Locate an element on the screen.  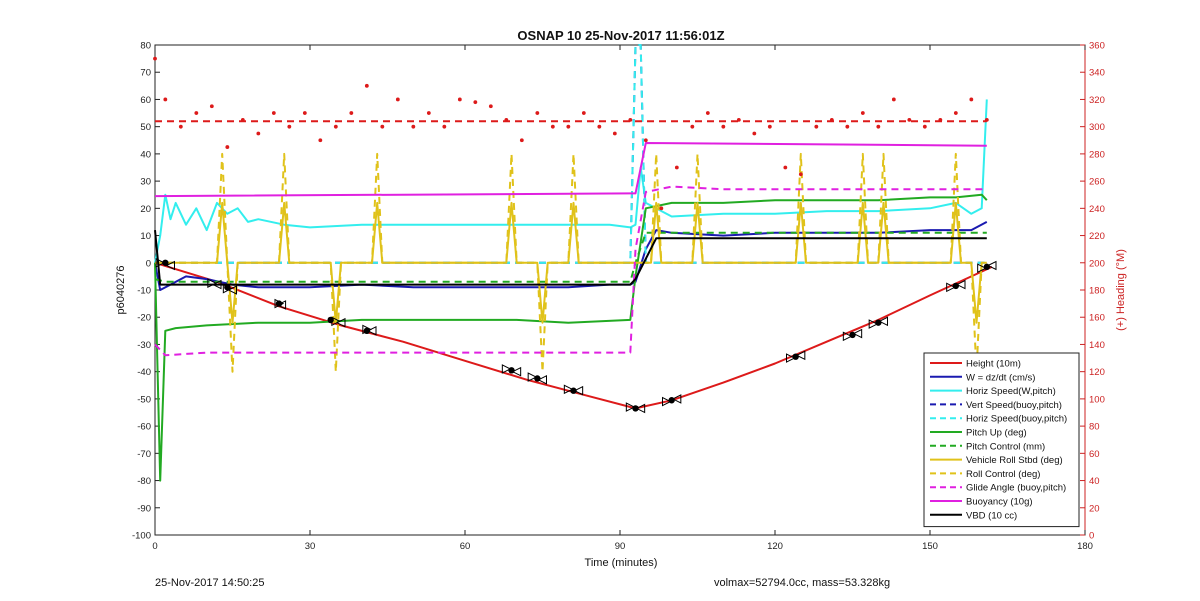
y2-tick-label: 260 is located at coordinates (1097, 182).